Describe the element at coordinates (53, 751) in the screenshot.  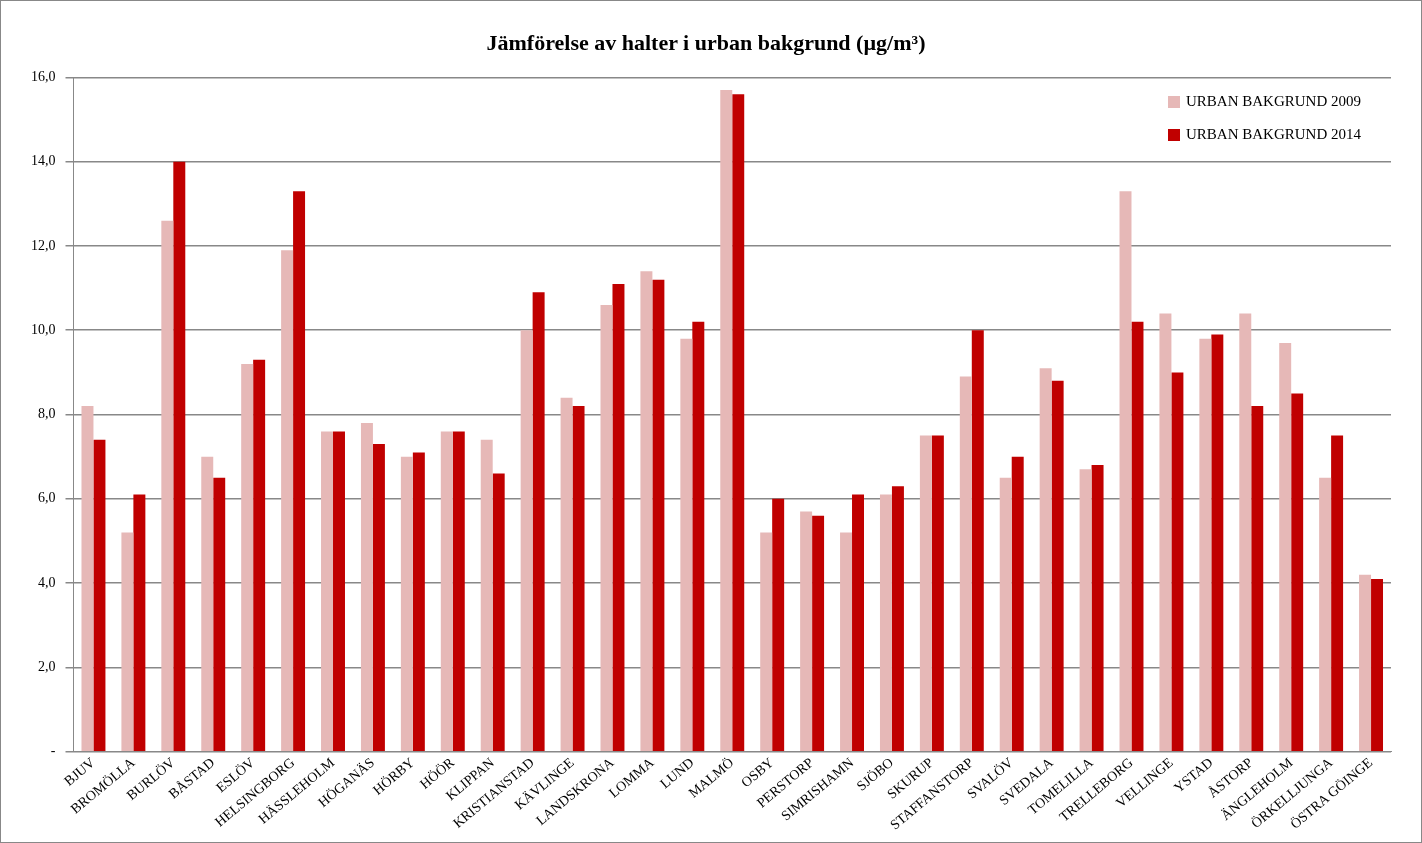
I see `y-tick-label: -` at that location.